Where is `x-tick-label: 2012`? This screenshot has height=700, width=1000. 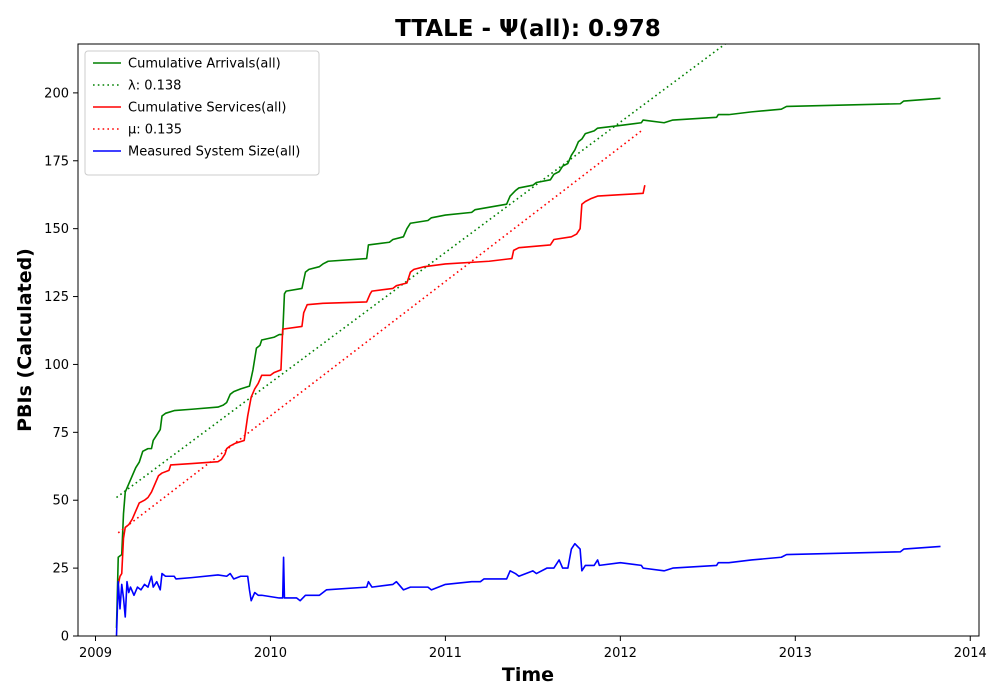
x-tick-label: 2012 is located at coordinates (620, 653).